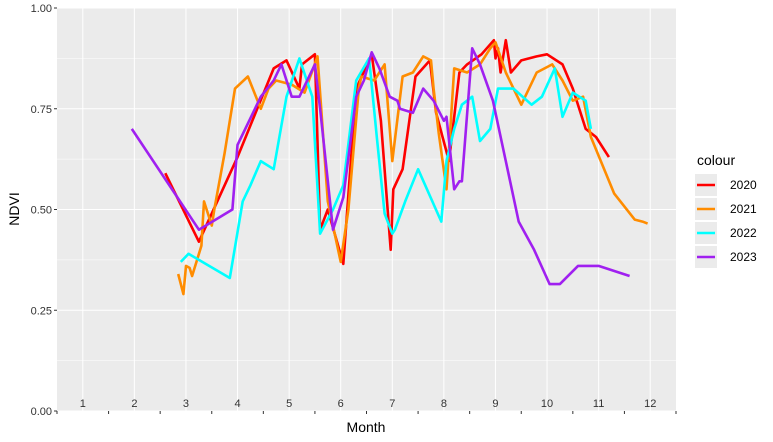  What do you see at coordinates (186, 404) in the screenshot?
I see `x-tick-label: 3` at bounding box center [186, 404].